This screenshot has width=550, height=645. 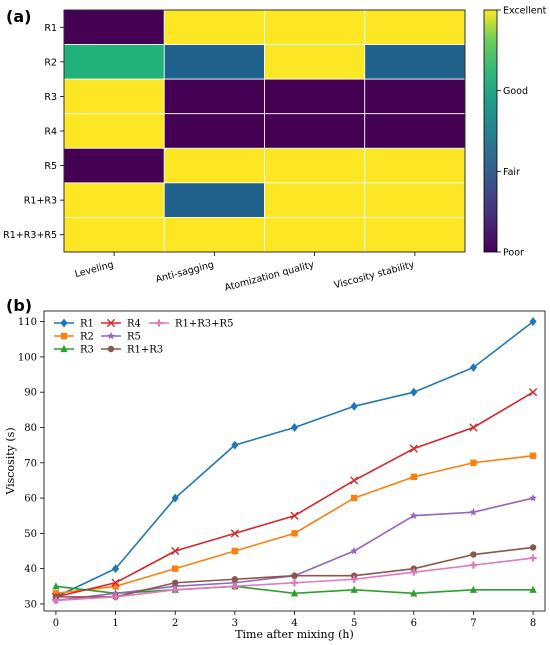 What do you see at coordinates (30, 604) in the screenshot?
I see `y-tick-label: 30` at bounding box center [30, 604].